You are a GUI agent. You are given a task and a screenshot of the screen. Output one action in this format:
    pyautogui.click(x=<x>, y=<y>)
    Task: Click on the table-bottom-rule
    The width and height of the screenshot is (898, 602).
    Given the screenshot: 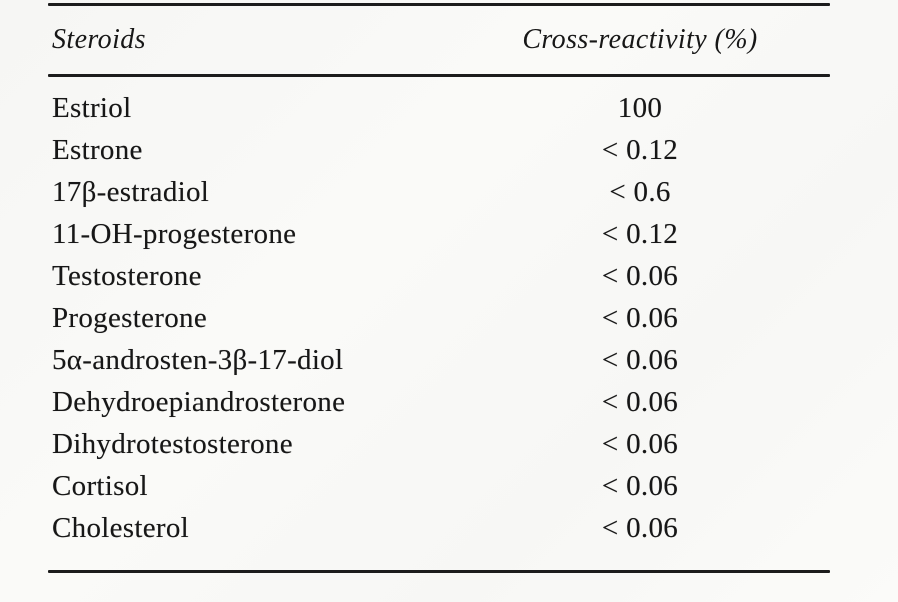 What is the action you would take?
    pyautogui.click(x=439, y=571)
    